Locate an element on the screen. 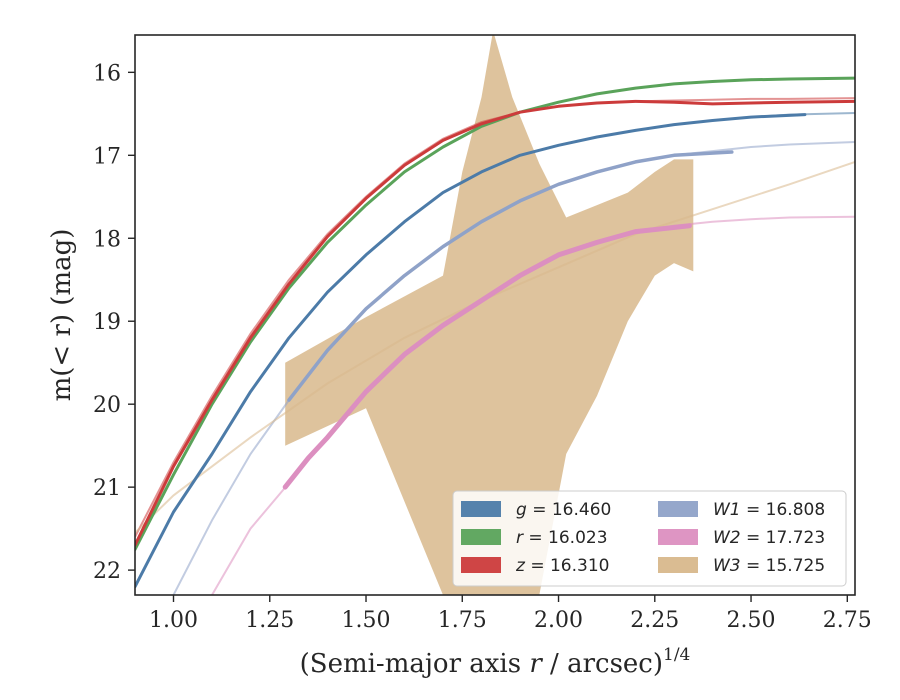 Image resolution: width=900 pixels, height=700 pixels. x-tick-label: 2.00 is located at coordinates (558, 620).